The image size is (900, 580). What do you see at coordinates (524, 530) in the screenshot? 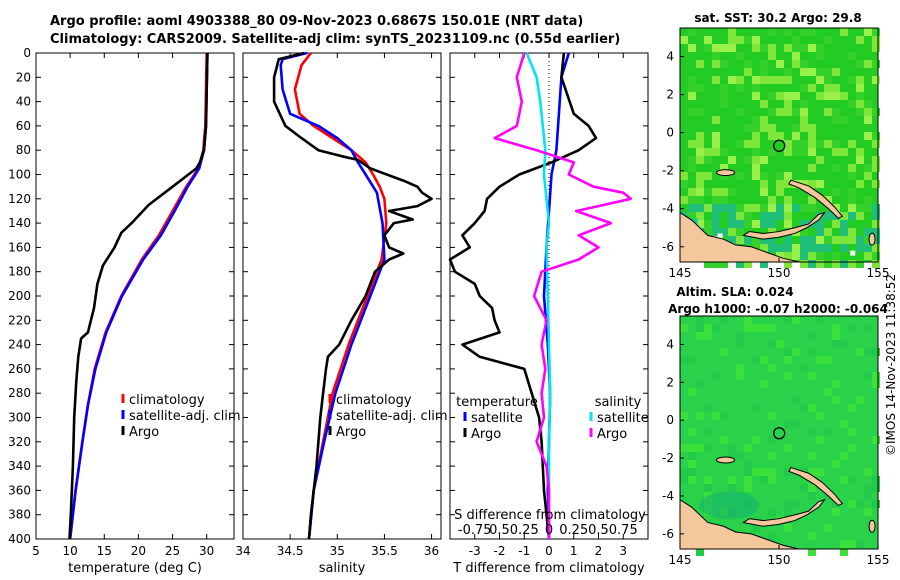
I see `salinity-difference-tick-label: 0.25` at bounding box center [524, 530].